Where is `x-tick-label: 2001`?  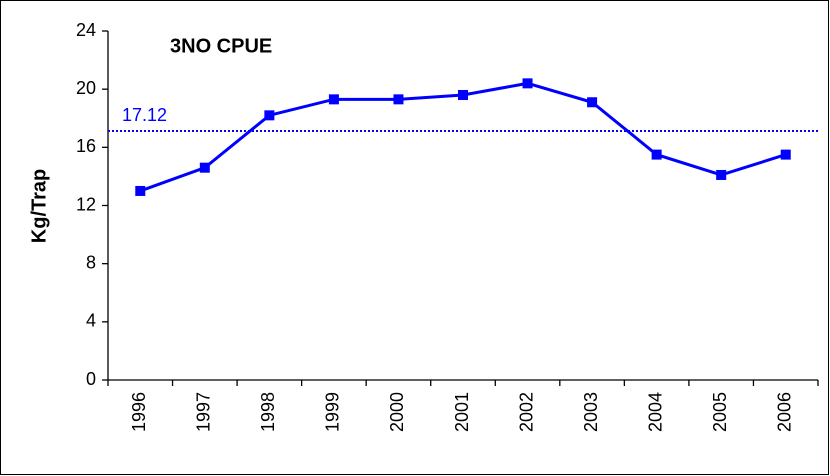
x-tick-label: 2001 is located at coordinates (462, 412).